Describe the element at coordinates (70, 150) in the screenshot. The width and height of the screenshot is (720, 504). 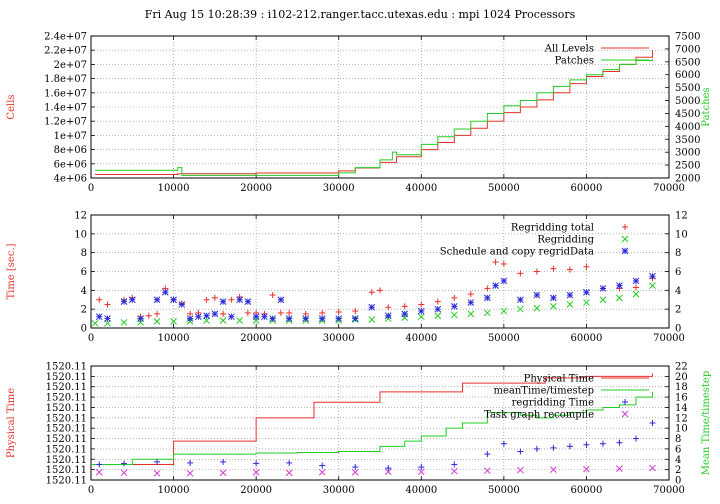
I see `y-tick-label: 8e+06` at that location.